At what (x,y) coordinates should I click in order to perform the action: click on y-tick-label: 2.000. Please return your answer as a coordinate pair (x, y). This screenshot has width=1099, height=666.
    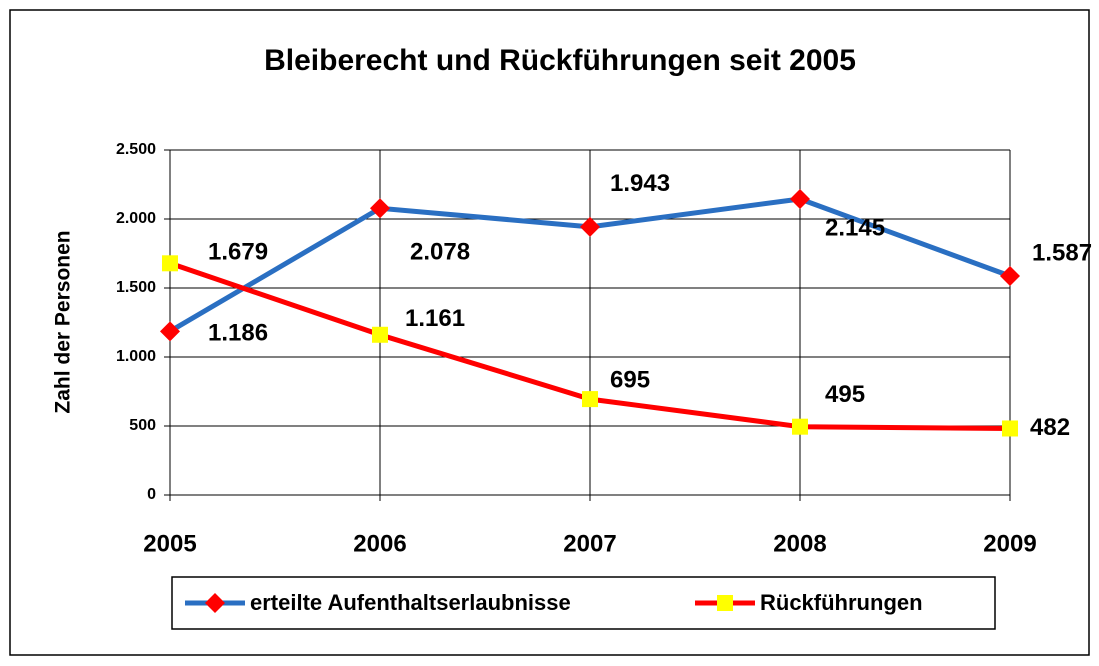
    Looking at the image, I should click on (136, 218).